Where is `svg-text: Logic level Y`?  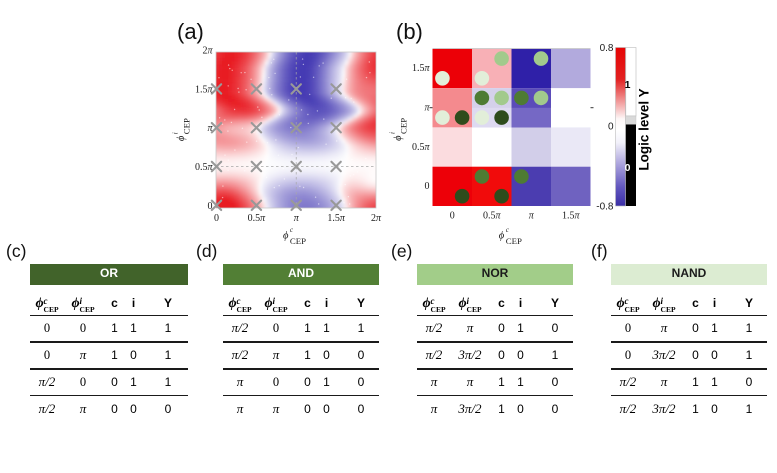
svg-text: Logic level Y is located at coordinates (644, 129).